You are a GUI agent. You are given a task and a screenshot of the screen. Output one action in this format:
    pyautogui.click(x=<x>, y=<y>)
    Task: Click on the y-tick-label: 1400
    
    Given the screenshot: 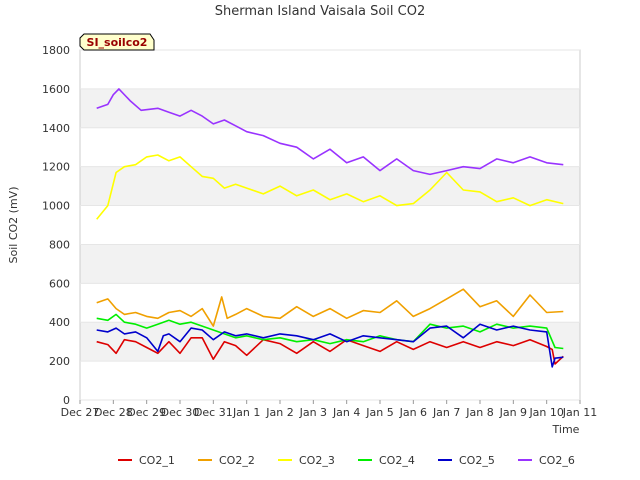 What is the action you would take?
    pyautogui.click(x=56, y=128)
    